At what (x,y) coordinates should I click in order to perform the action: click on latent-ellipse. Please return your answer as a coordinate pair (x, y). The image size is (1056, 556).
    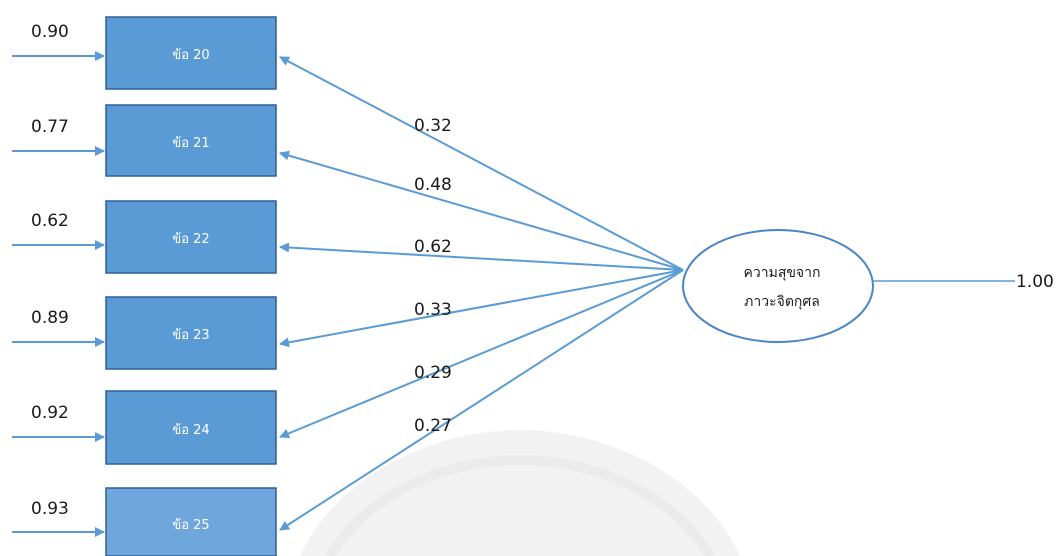
    Looking at the image, I should click on (778, 286).